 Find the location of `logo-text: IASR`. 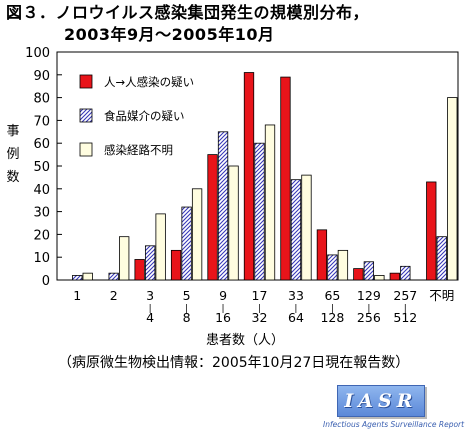

logo-text: IASR is located at coordinates (381, 401).